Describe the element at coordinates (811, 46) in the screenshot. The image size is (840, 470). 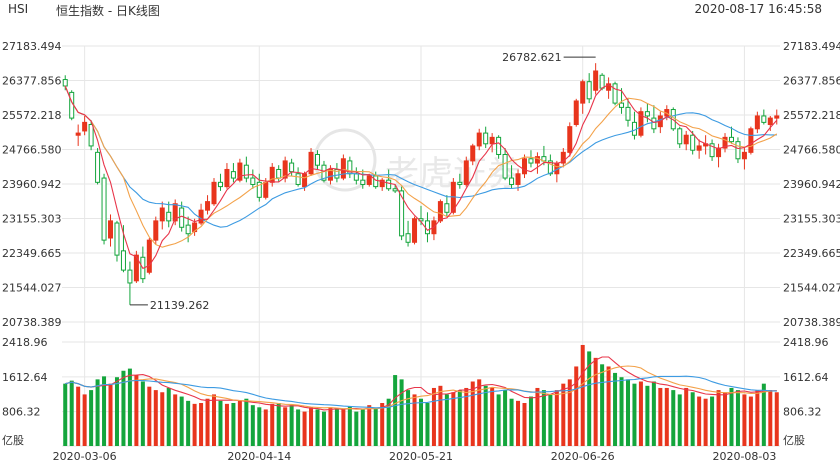
I see `price-tick-right: 27183.494` at that location.